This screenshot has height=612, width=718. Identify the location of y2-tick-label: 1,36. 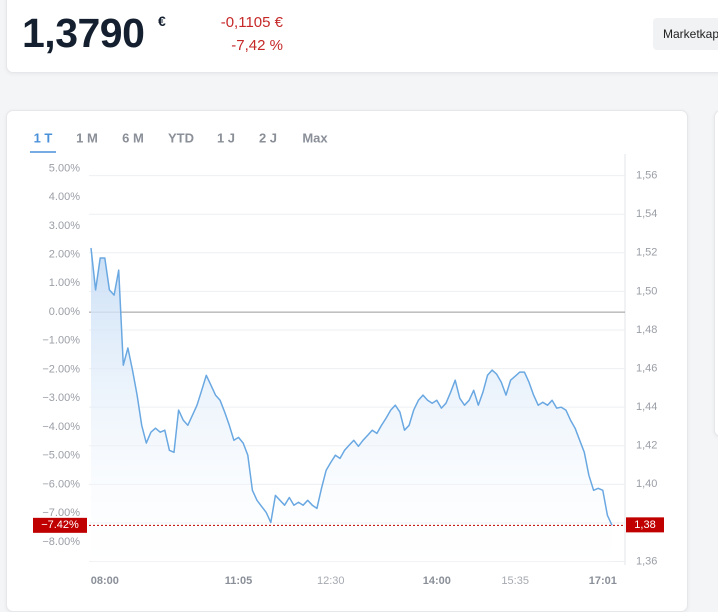
(646, 561).